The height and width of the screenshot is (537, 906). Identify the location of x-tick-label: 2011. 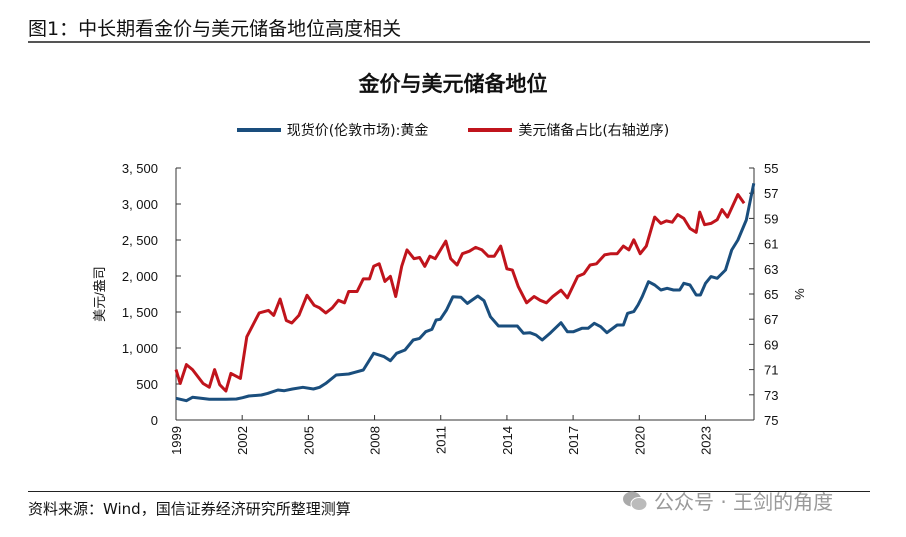
(441, 440).